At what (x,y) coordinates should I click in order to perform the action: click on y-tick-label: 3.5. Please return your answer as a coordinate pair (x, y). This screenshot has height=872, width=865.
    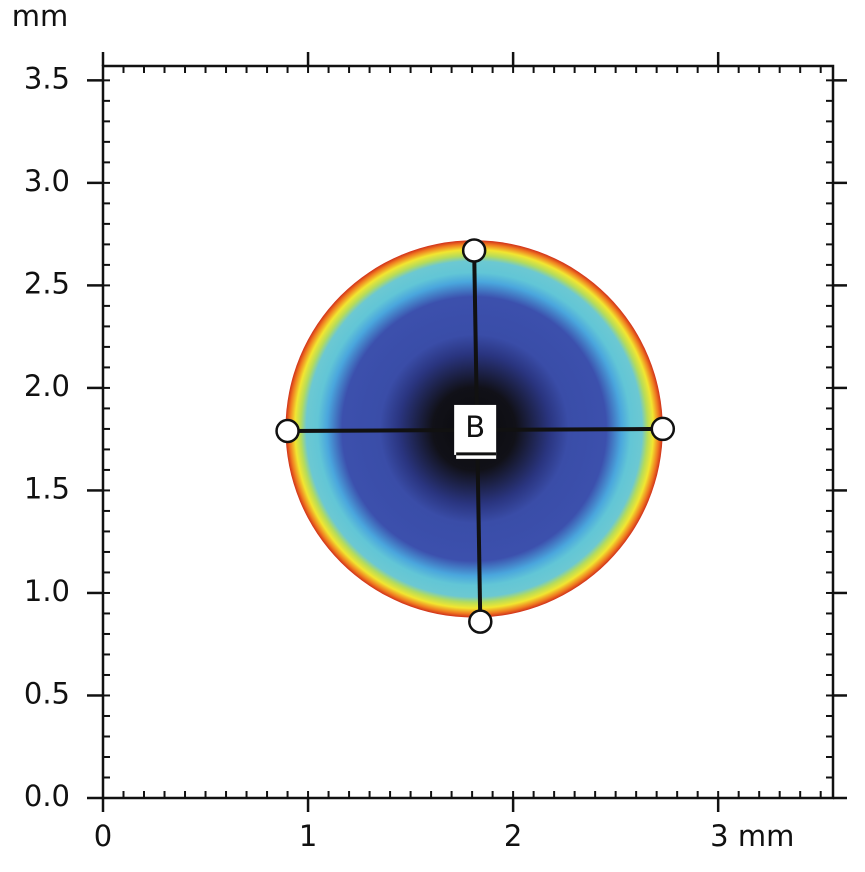
    Looking at the image, I should click on (47, 78).